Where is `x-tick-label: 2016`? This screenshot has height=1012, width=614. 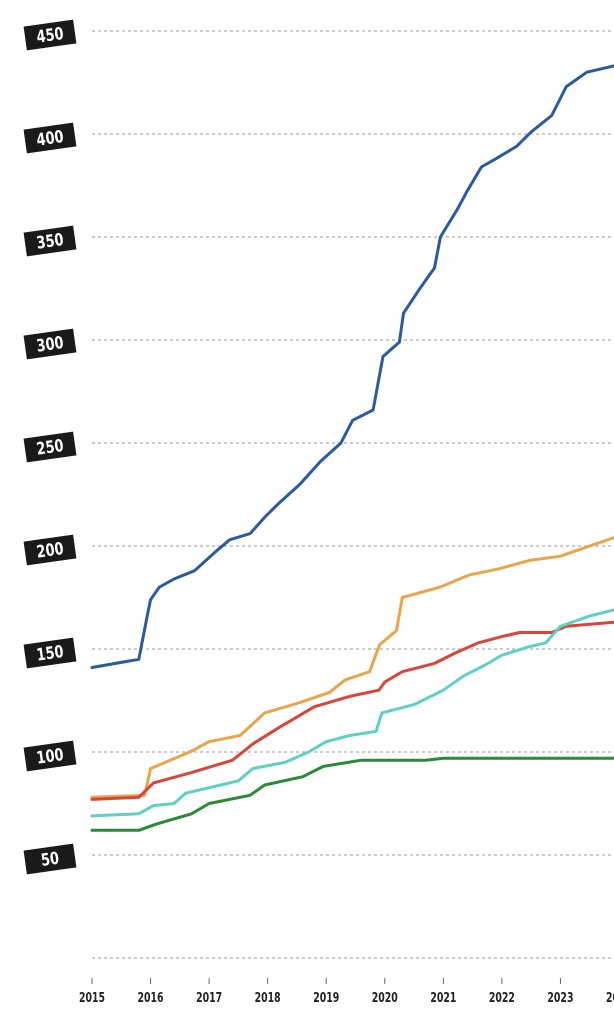 x-tick-label: 2016 is located at coordinates (151, 997).